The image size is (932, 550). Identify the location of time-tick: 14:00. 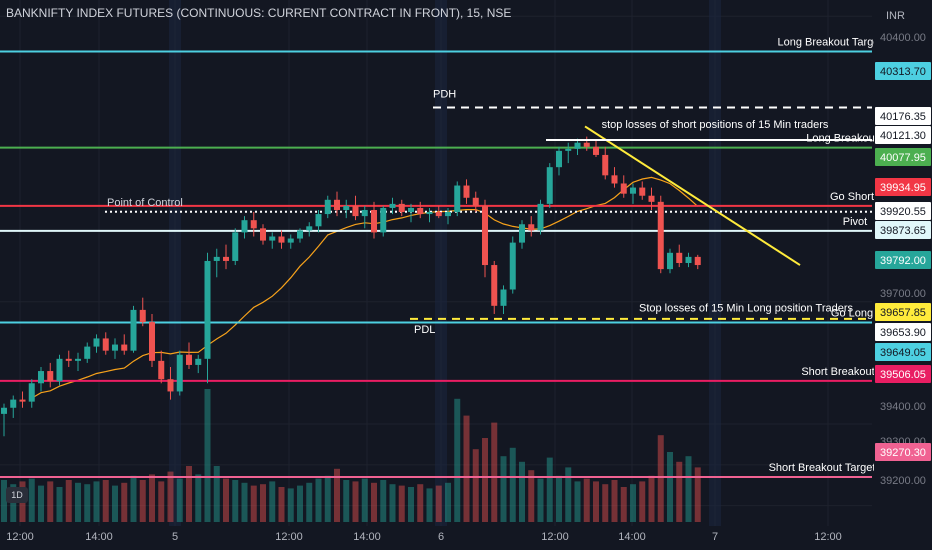
(632, 537).